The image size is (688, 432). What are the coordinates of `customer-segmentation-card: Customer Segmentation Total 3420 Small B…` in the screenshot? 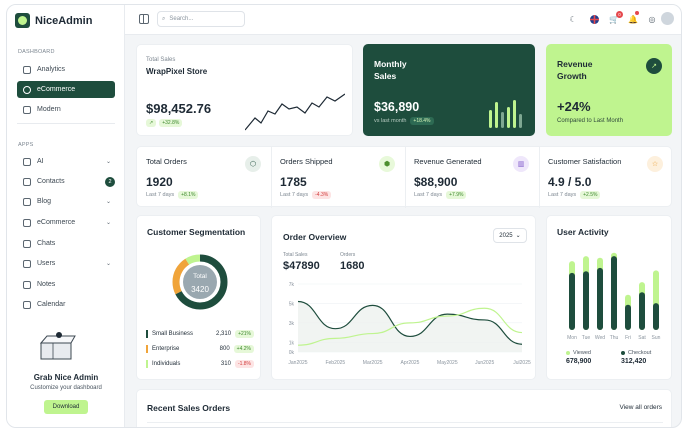 It's located at (198, 297).